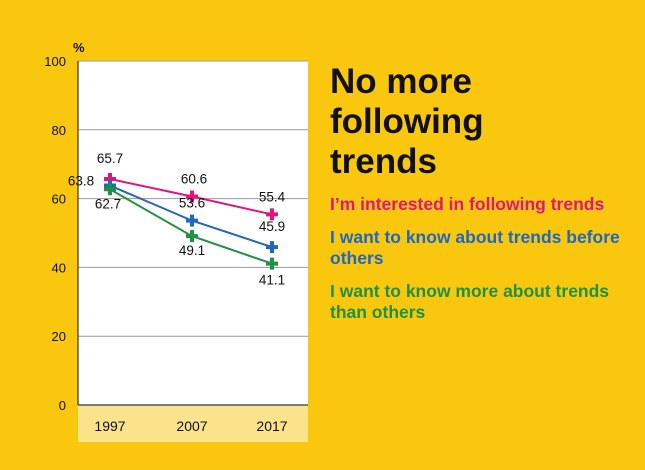 This screenshot has width=645, height=470. What do you see at coordinates (108, 203) in the screenshot?
I see `data-label: 62.7` at bounding box center [108, 203].